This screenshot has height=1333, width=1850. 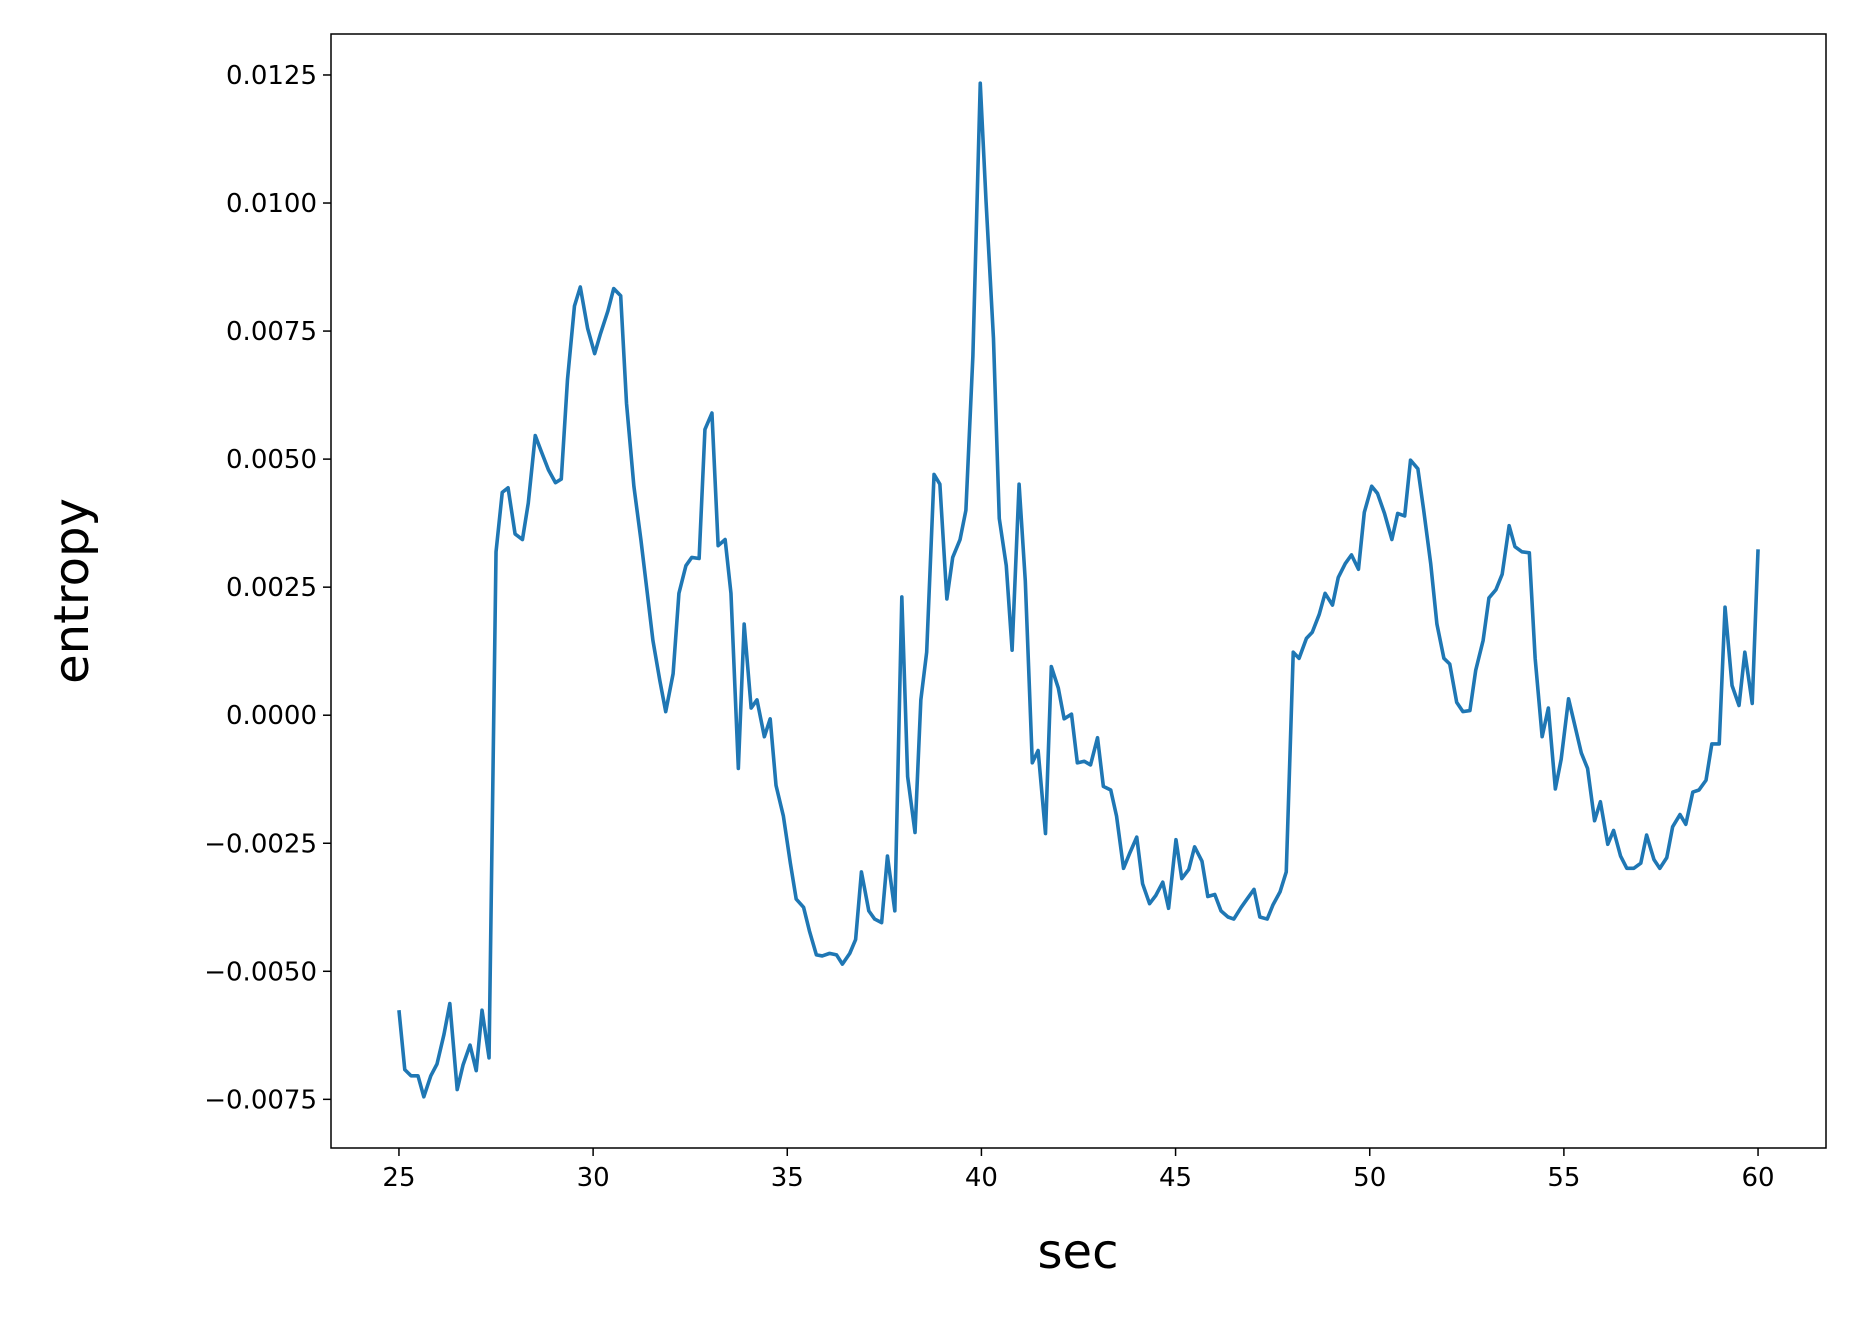 What do you see at coordinates (260, 844) in the screenshot?
I see `y-tick-label: −0.0025` at bounding box center [260, 844].